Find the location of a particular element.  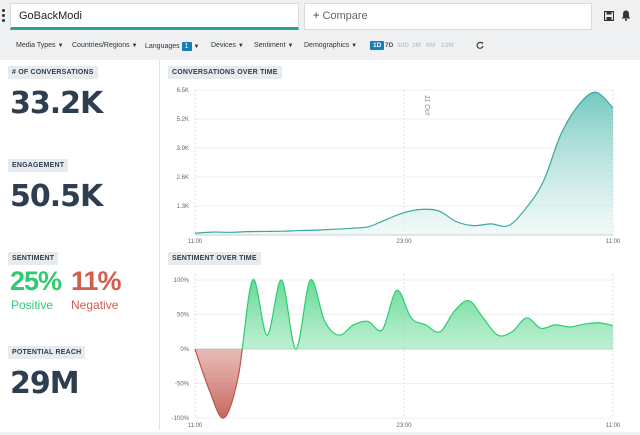

range-6m: 6M is located at coordinates (431, 45).